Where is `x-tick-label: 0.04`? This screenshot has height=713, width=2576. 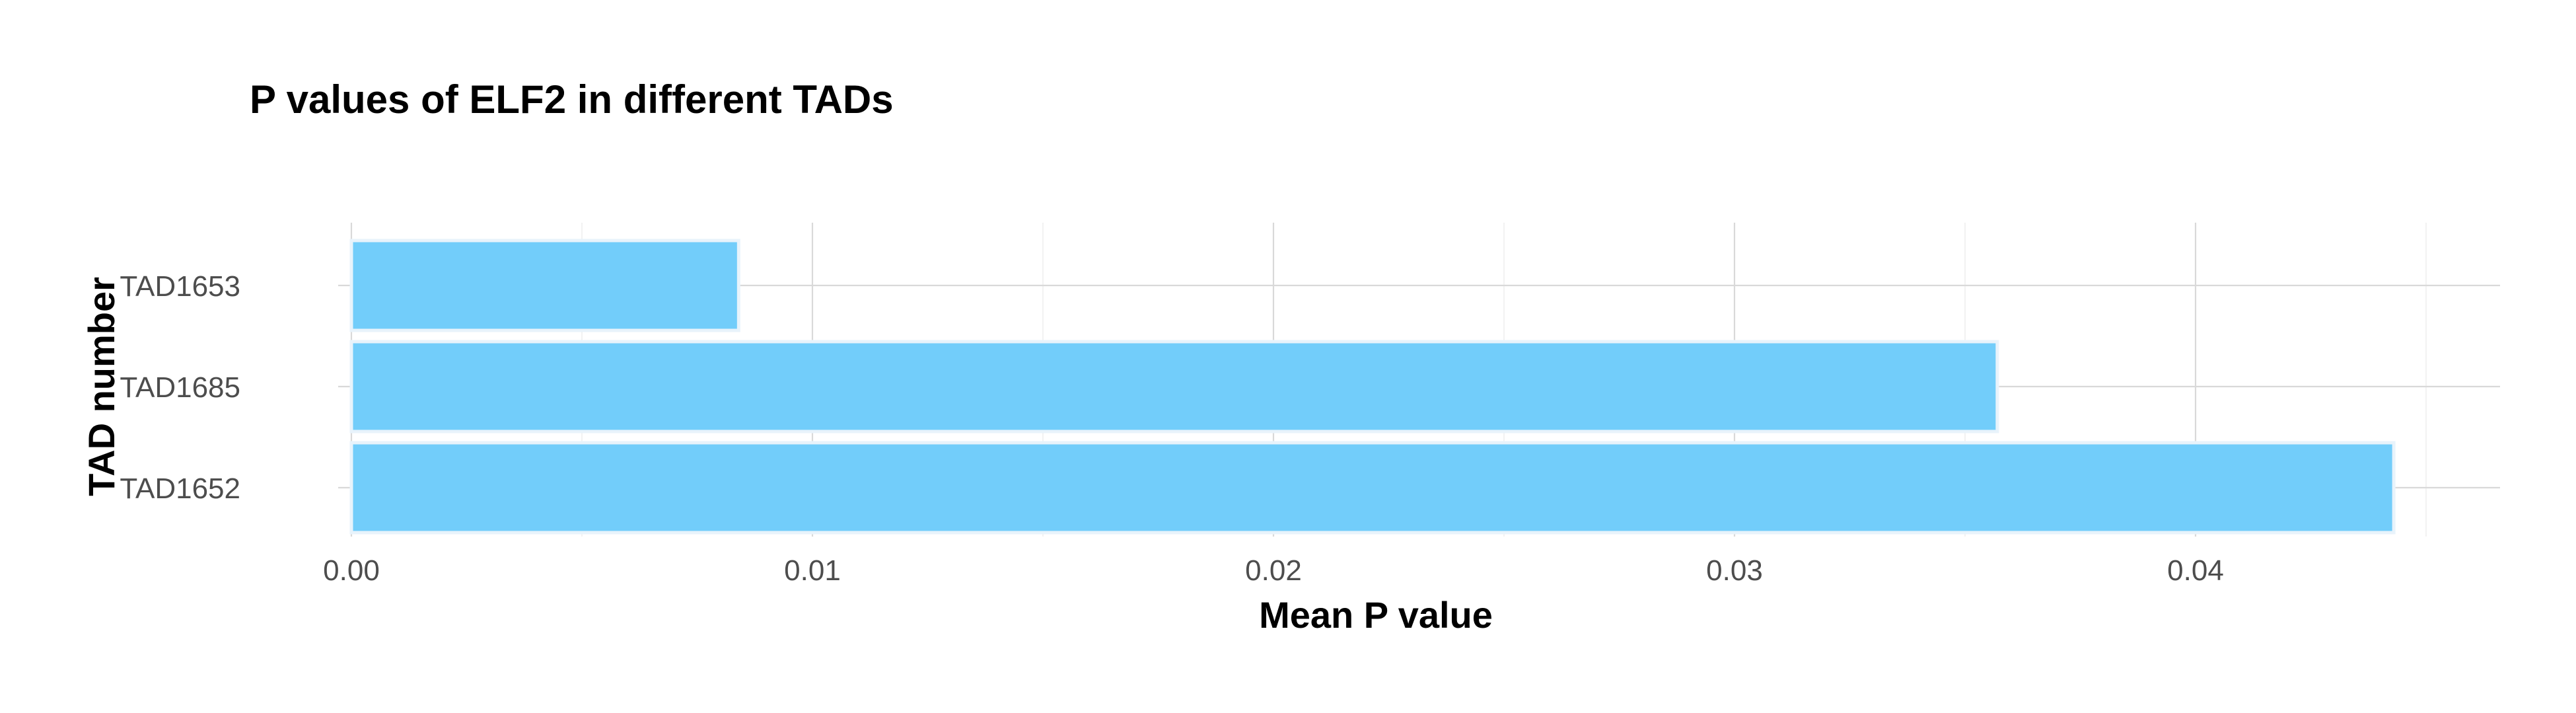
x-tick-label: 0.04 is located at coordinates (2196, 570).